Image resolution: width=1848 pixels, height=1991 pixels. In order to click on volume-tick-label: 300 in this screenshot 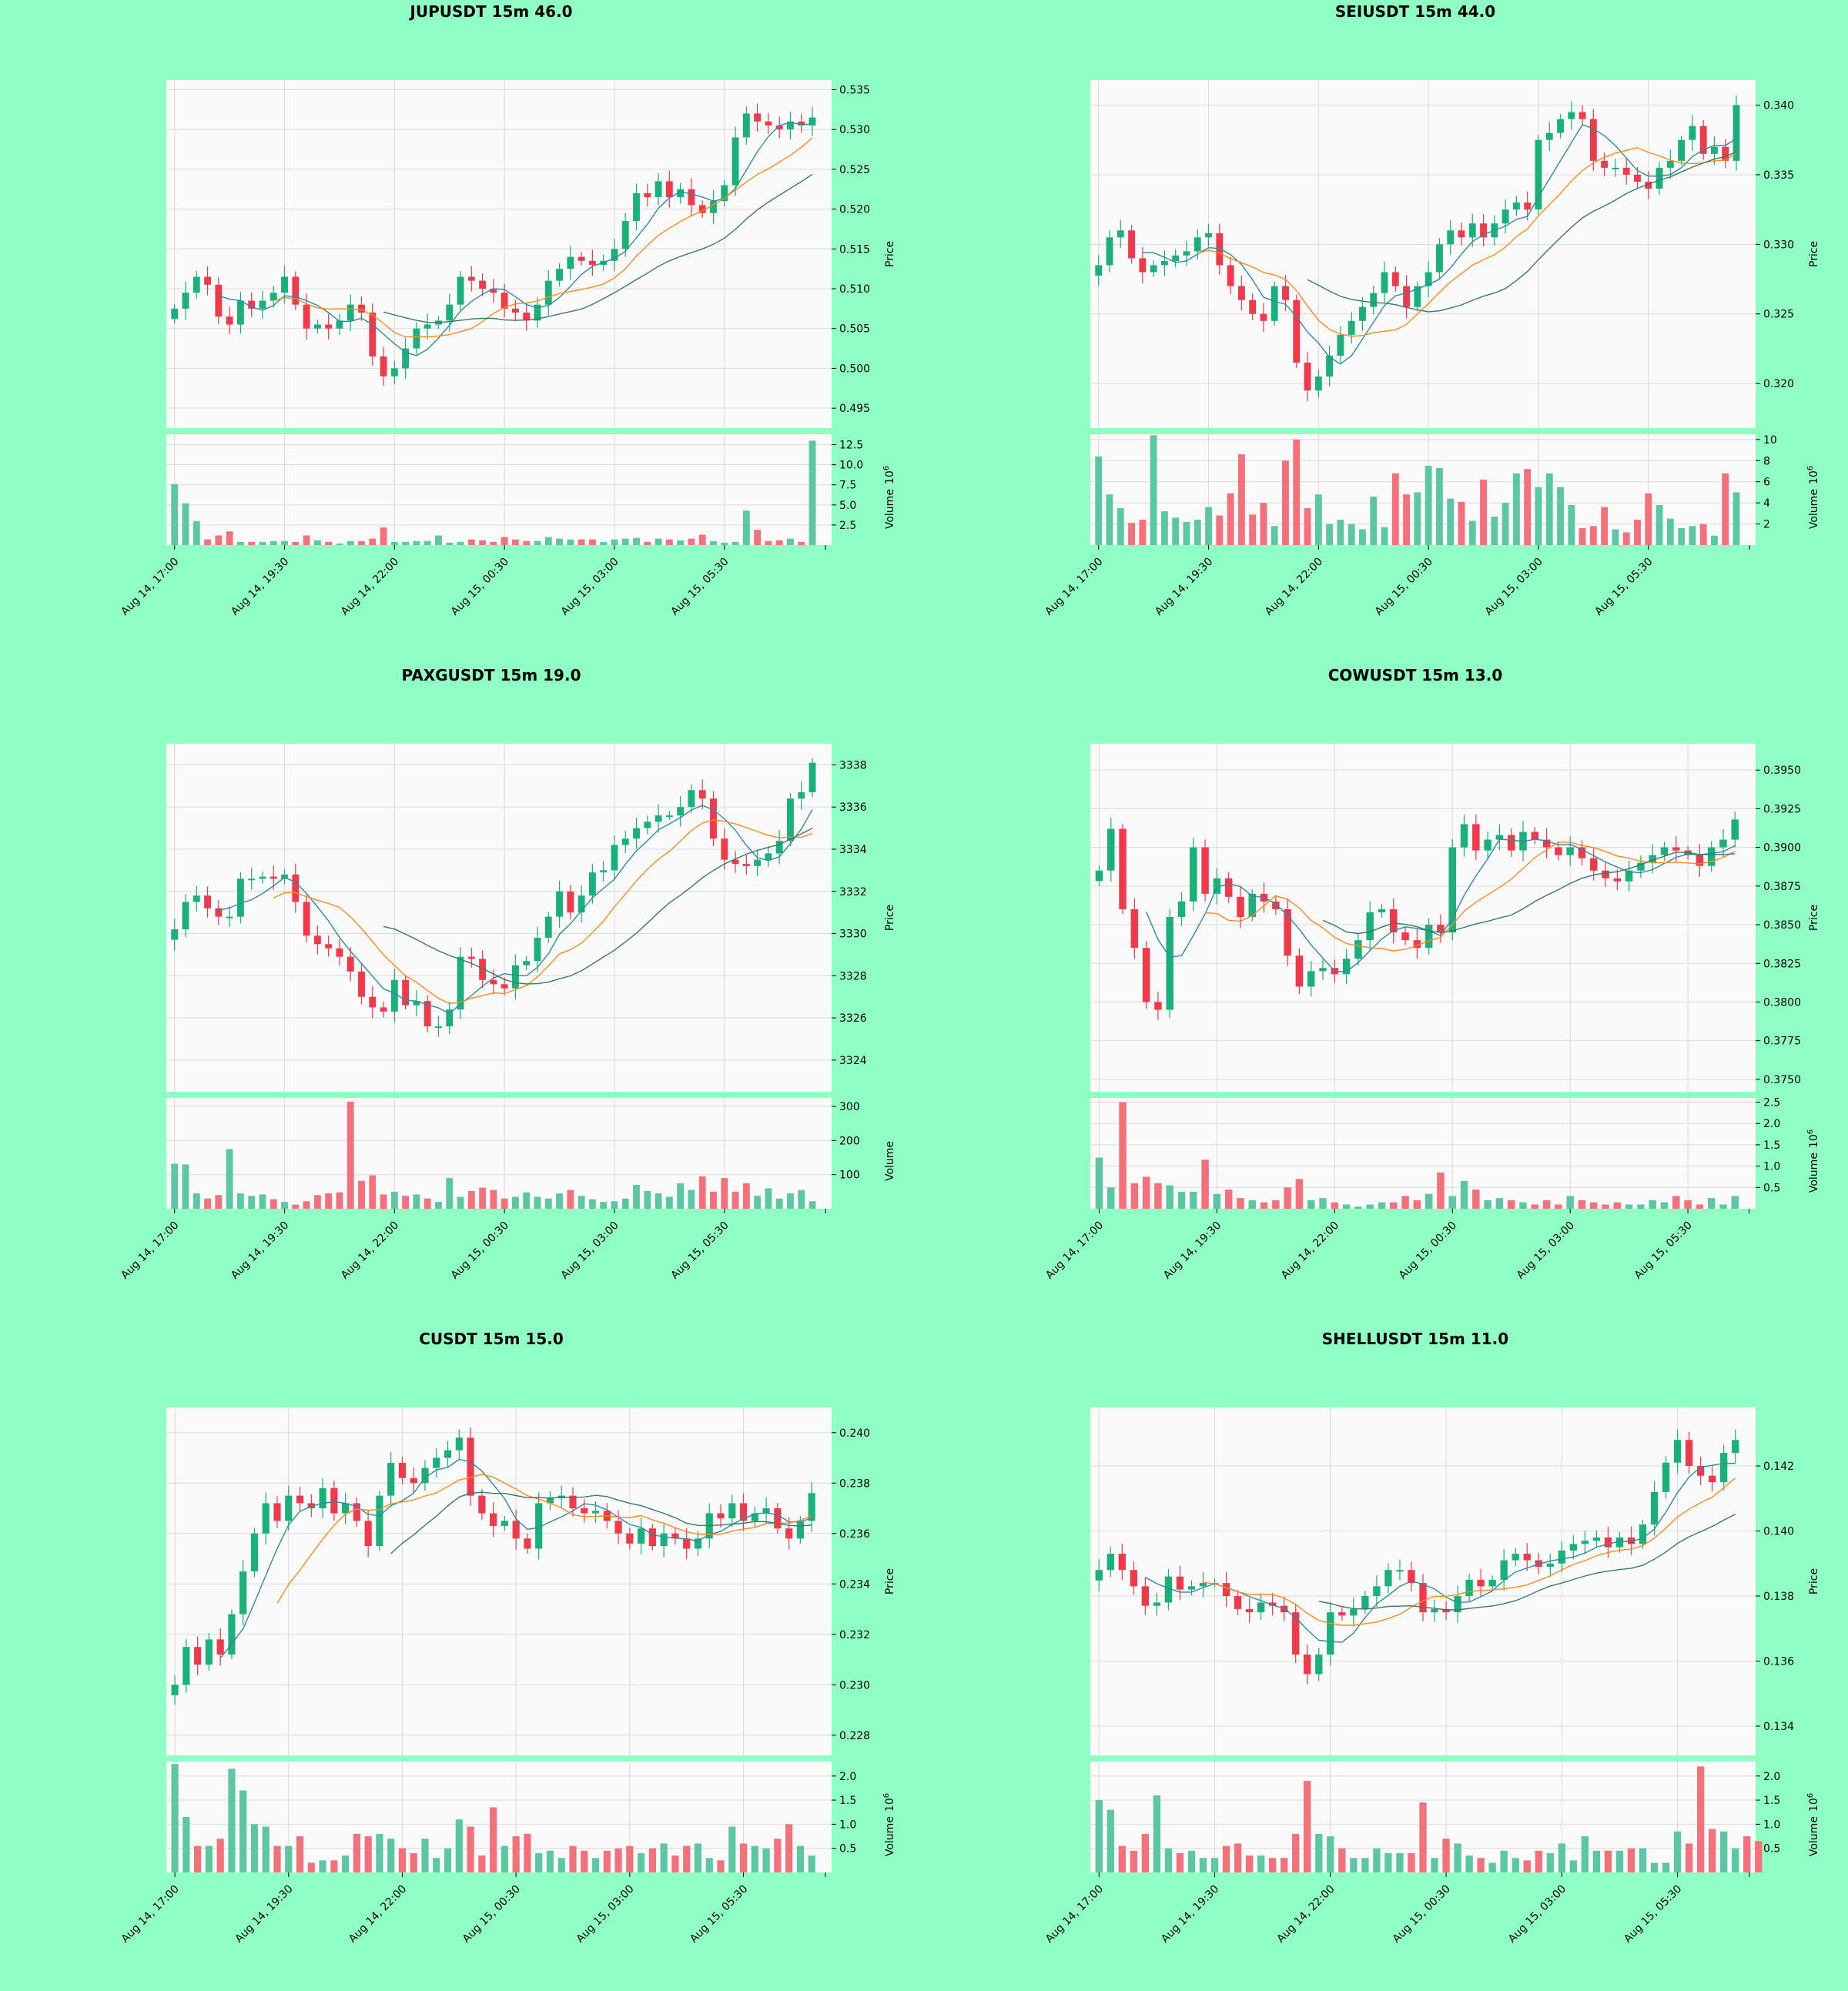, I will do `click(850, 1107)`.